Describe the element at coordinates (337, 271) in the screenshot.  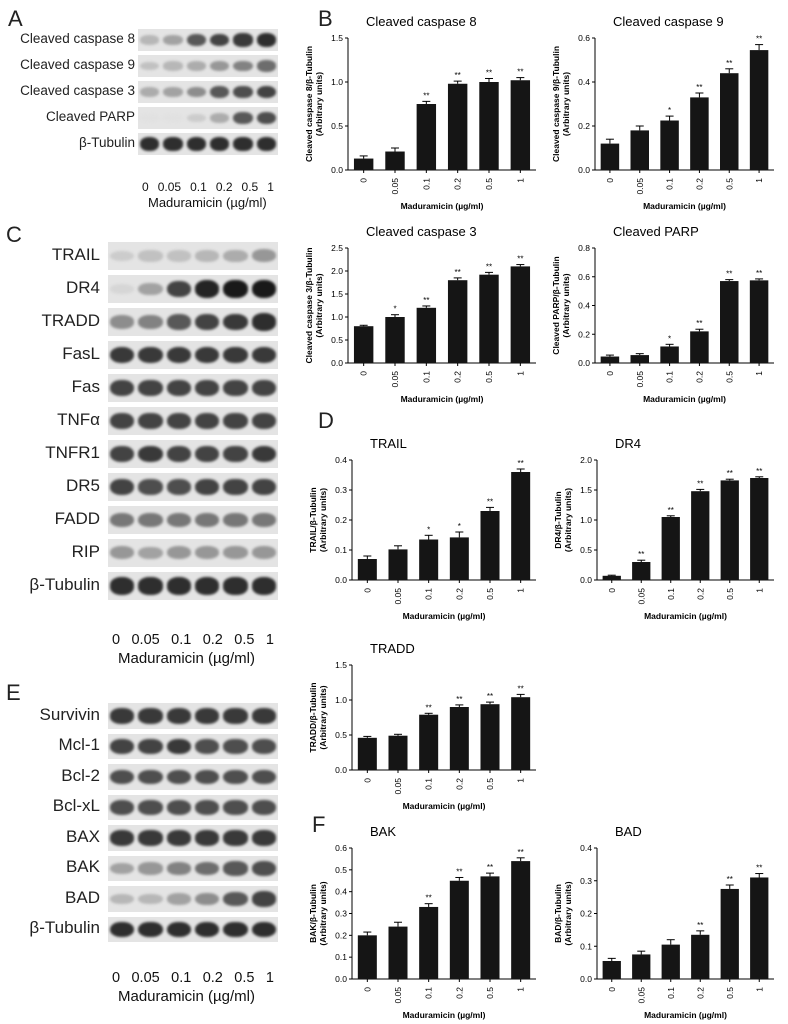
I see `y-tick-label: 2.0` at that location.